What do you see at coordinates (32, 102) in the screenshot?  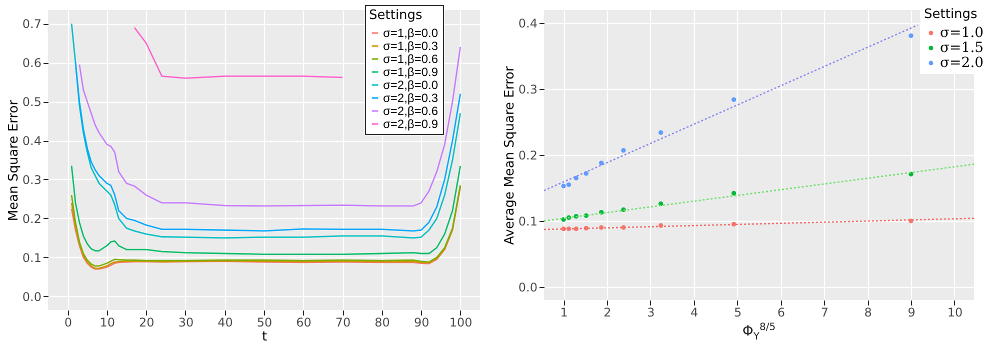 I see `y-tick-label: 0.5` at bounding box center [32, 102].